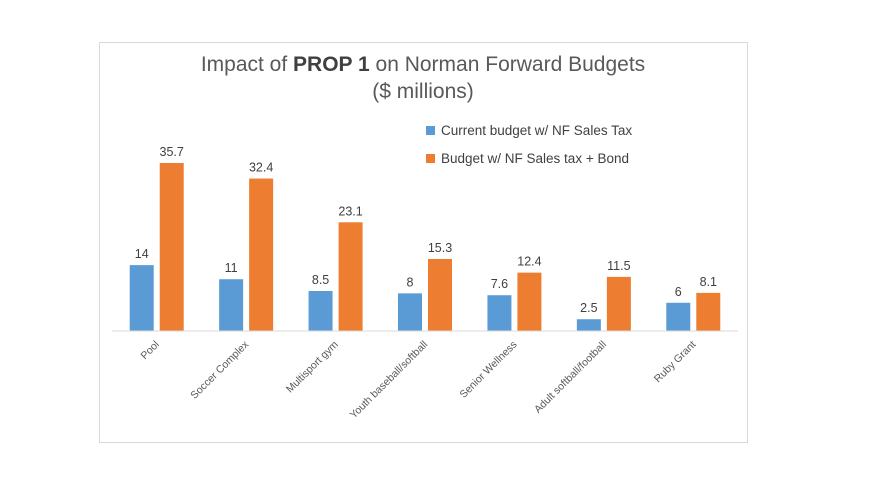 This screenshot has width=880, height=495. Describe the element at coordinates (350, 211) in the screenshot. I see `data-label-bond-2: 23.1` at that location.